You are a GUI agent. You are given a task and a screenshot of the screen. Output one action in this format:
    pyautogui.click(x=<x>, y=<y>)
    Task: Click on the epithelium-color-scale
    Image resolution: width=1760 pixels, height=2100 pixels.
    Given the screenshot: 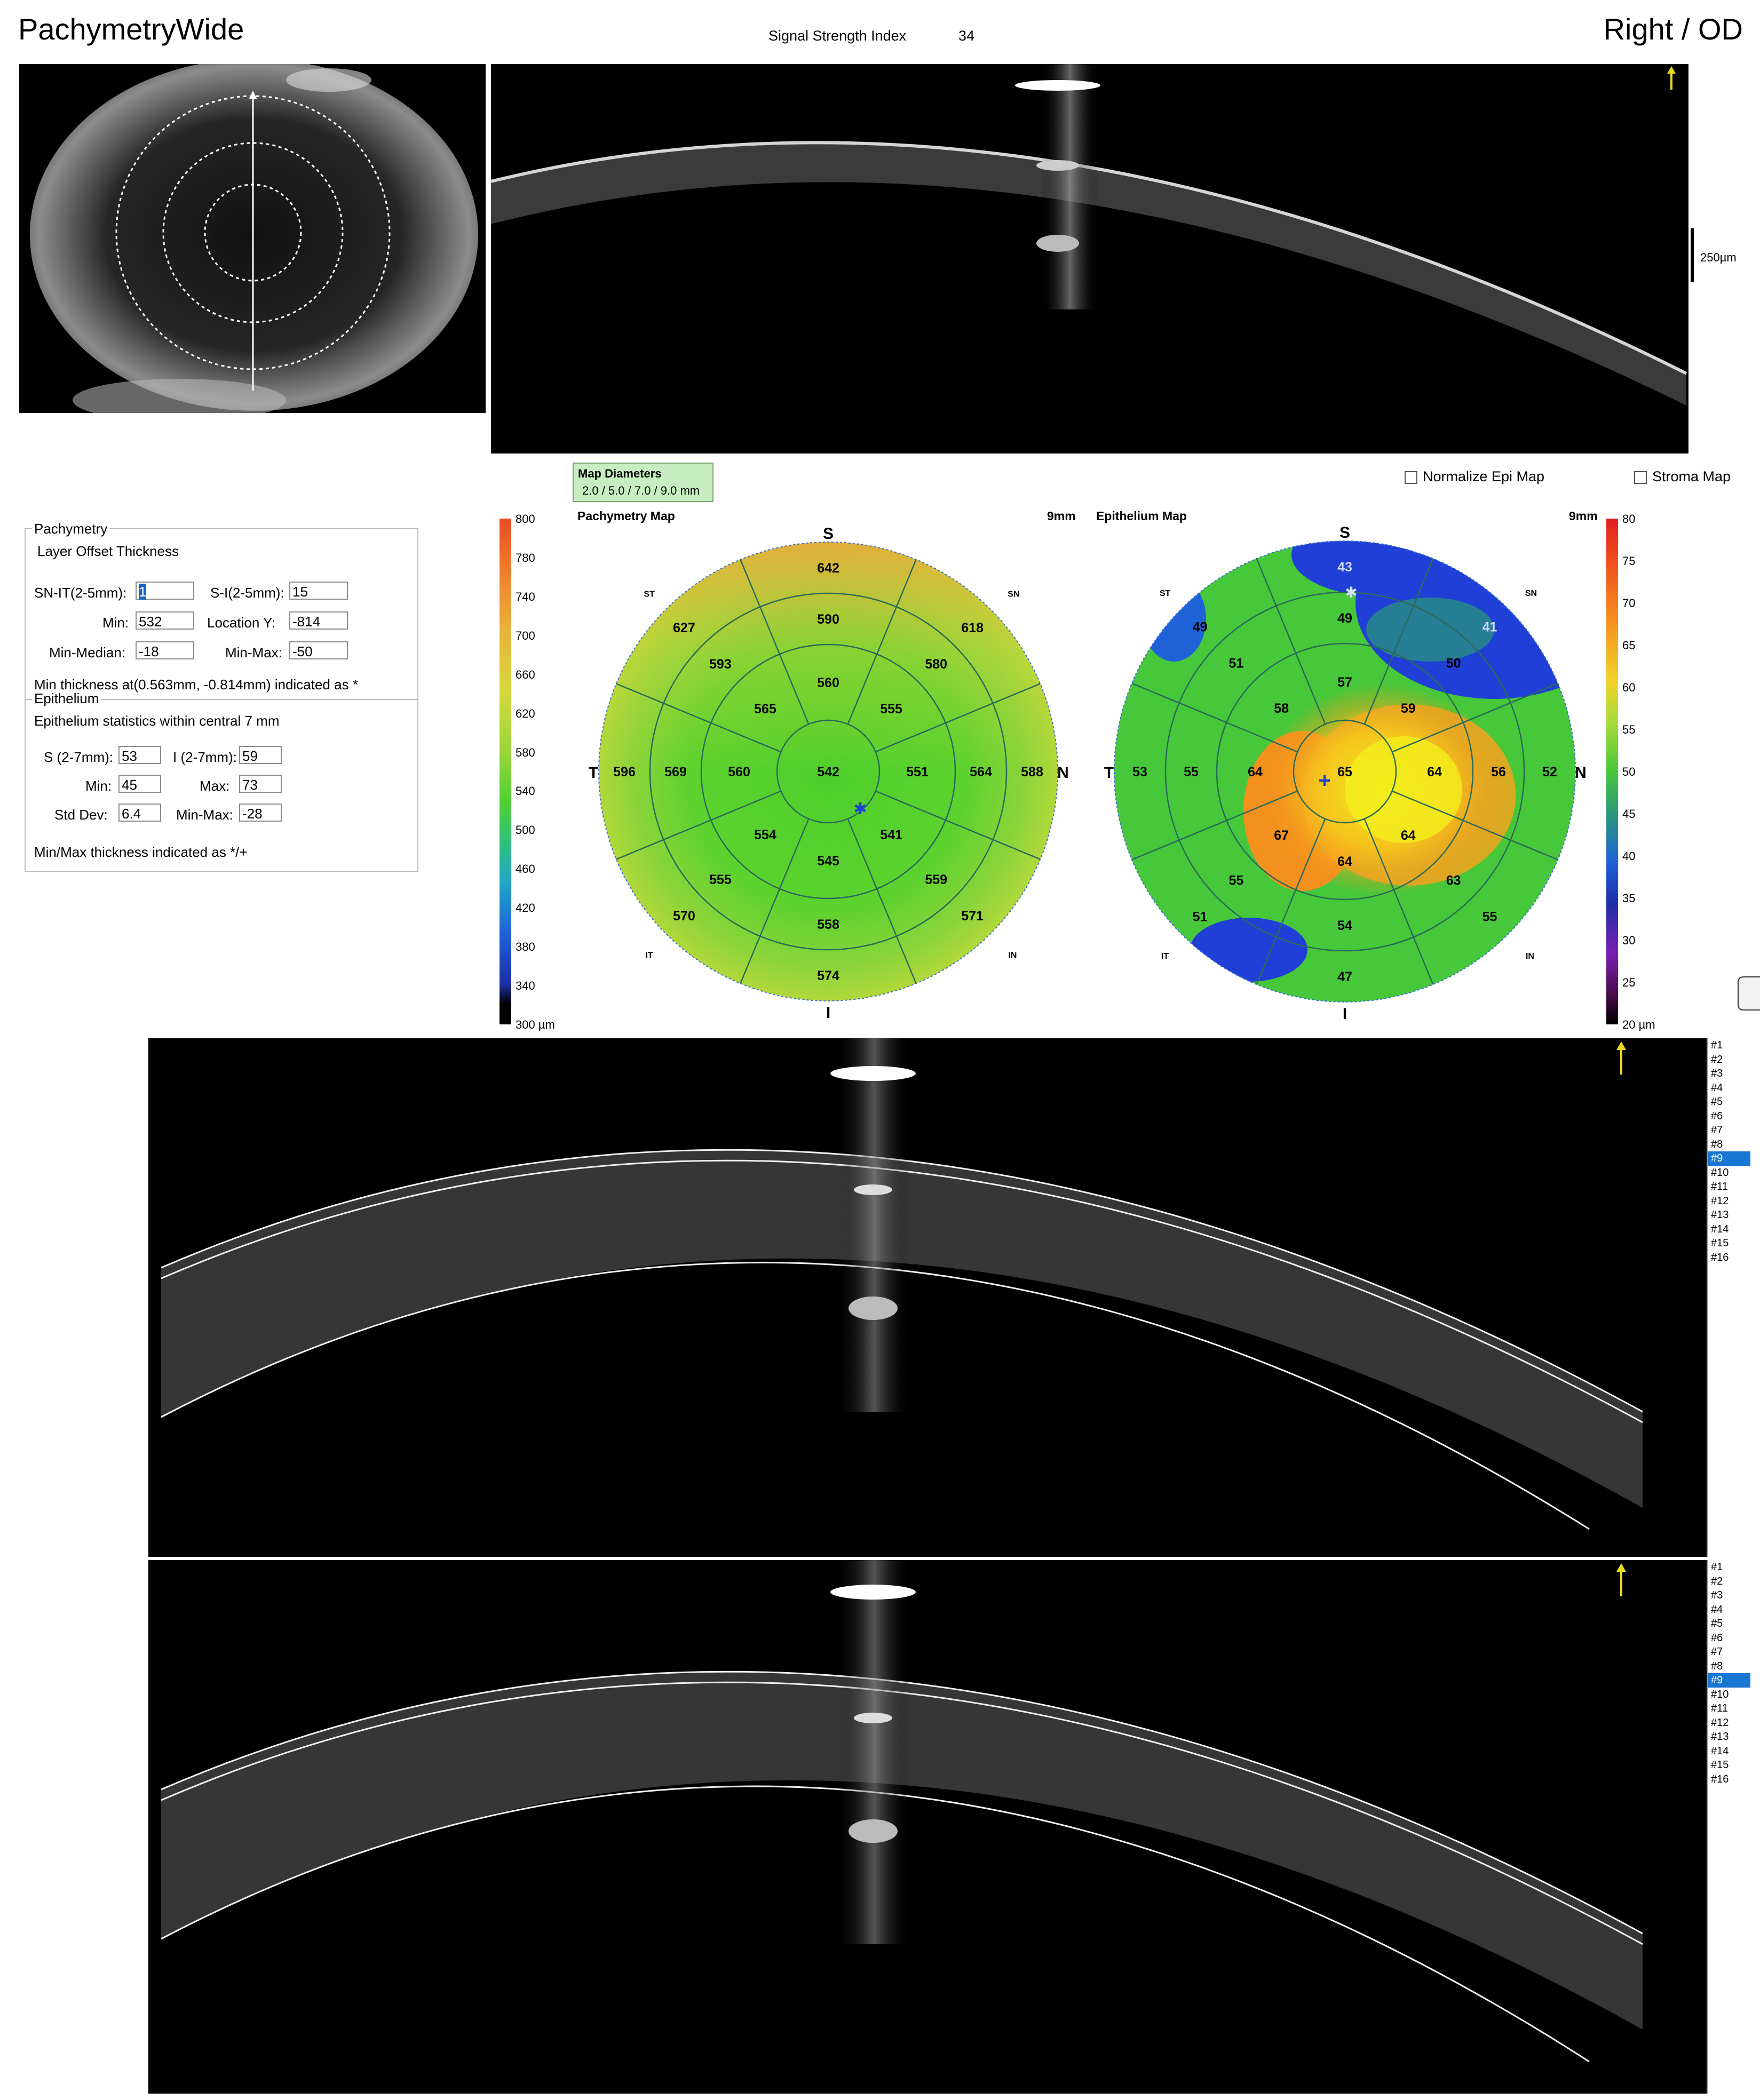 What is the action you would take?
    pyautogui.click(x=1612, y=771)
    